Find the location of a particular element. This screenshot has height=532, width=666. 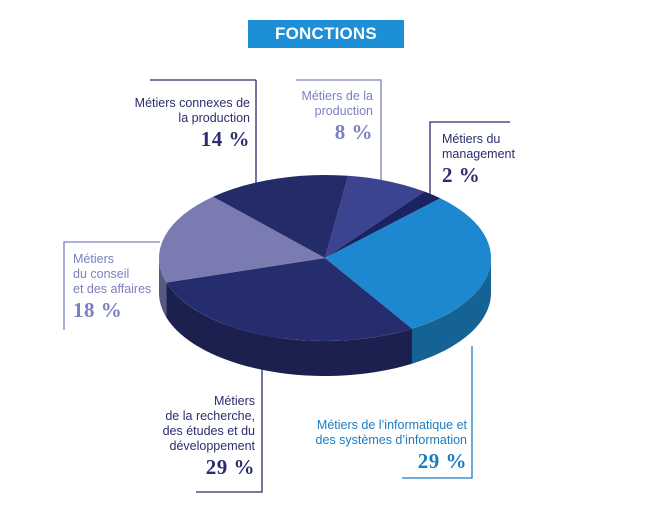

pie-slice-metiers-du-management is located at coordinates (383, 224).